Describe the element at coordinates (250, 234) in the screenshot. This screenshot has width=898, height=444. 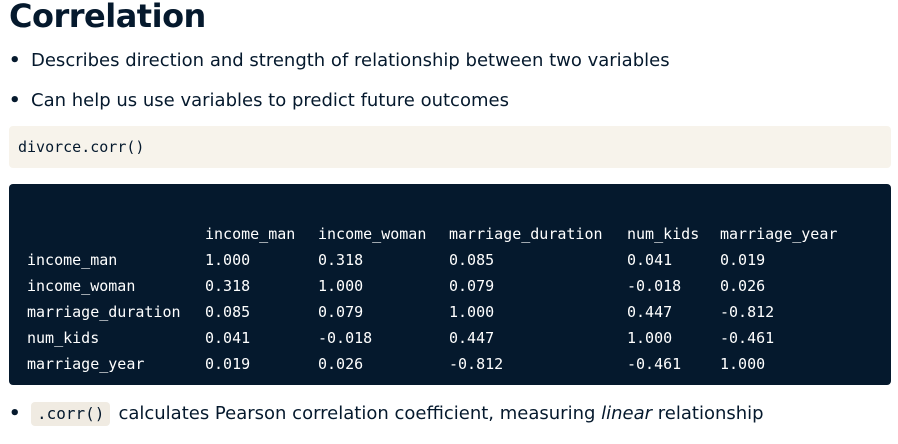
I see `column-header: income_man` at that location.